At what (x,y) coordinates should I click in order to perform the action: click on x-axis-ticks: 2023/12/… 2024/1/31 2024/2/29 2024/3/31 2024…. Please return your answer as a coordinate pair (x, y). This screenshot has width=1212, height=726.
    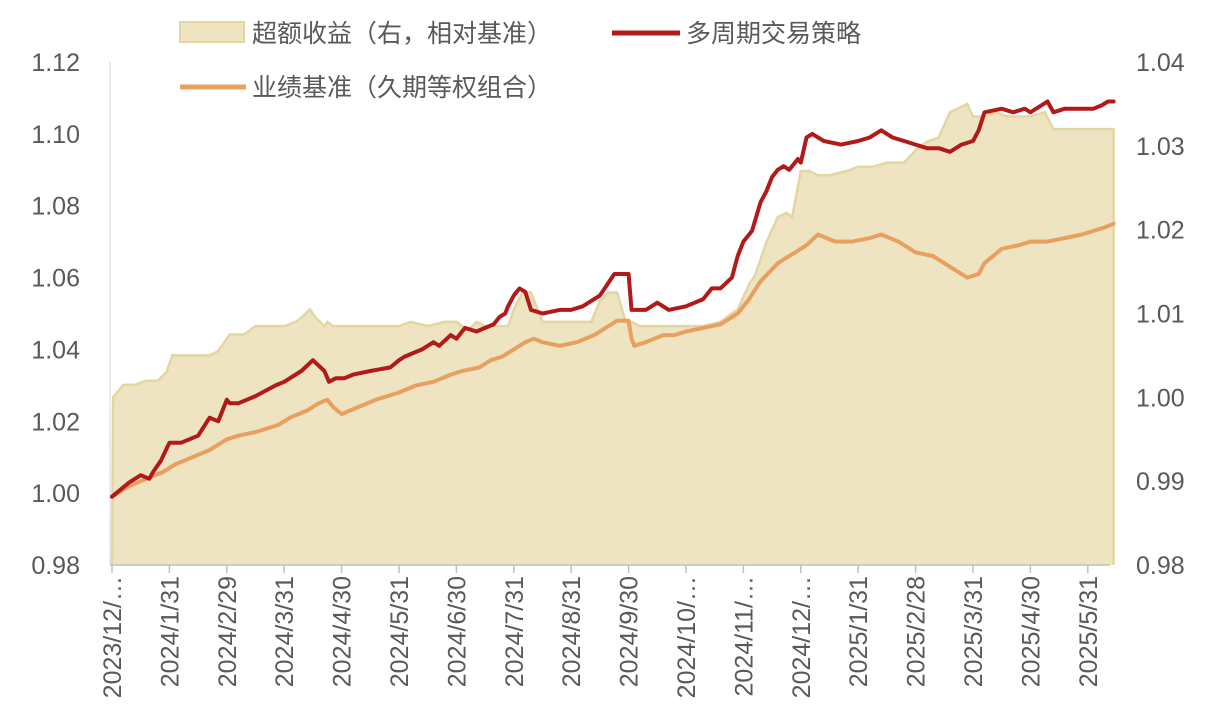
    Looking at the image, I should click on (601, 637).